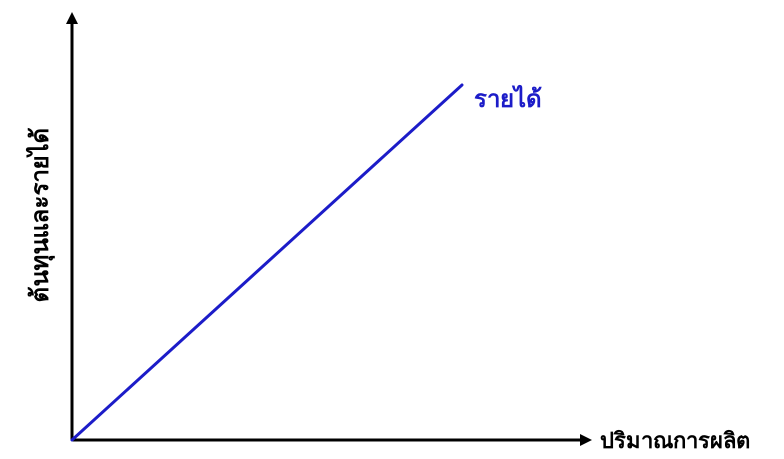 This screenshot has width=784, height=459. Describe the element at coordinates (508, 98) in the screenshot. I see `series-label: รายได้` at that location.